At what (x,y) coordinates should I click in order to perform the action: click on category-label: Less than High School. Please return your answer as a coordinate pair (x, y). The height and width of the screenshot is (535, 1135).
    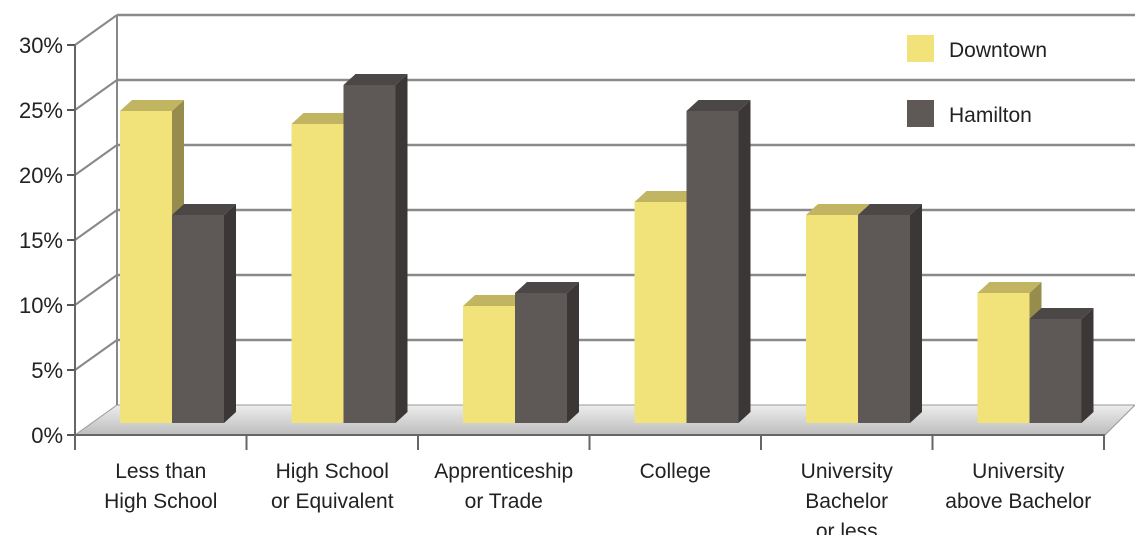
    Looking at the image, I should click on (160, 486).